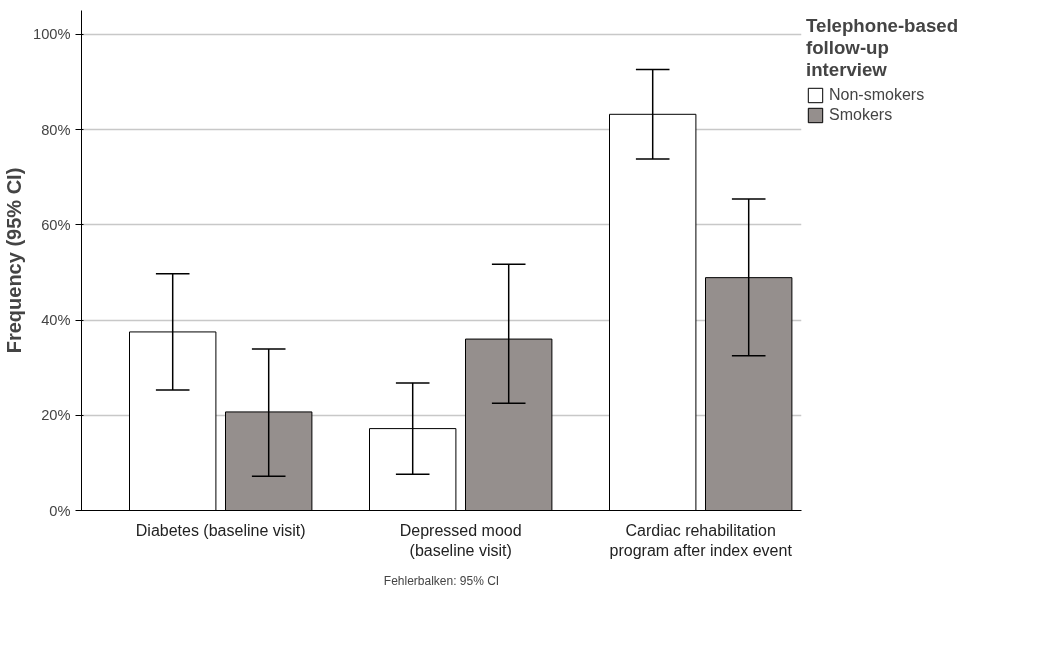  What do you see at coordinates (14, 260) in the screenshot?
I see `y-axis-title: Frequency (95% CI)` at bounding box center [14, 260].